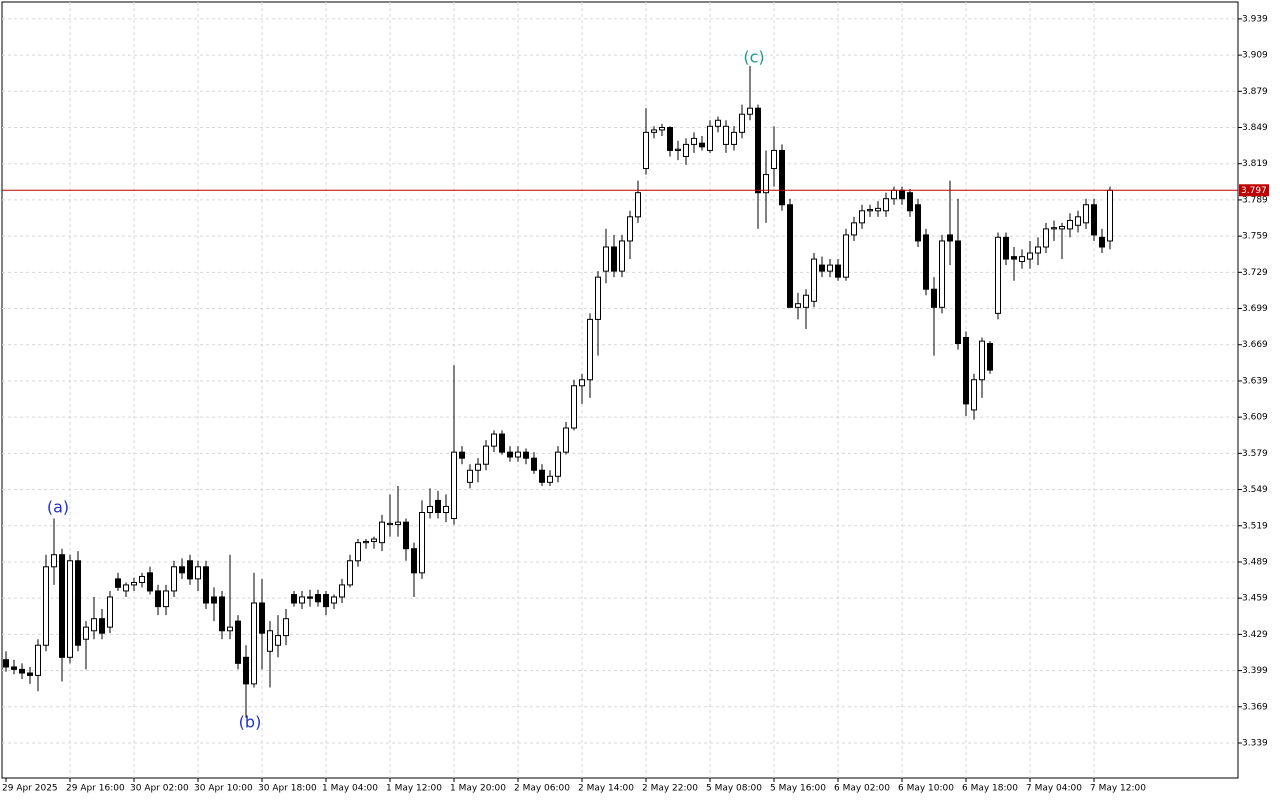  What do you see at coordinates (250, 722) in the screenshot?
I see `wave-label: (b)` at bounding box center [250, 722].